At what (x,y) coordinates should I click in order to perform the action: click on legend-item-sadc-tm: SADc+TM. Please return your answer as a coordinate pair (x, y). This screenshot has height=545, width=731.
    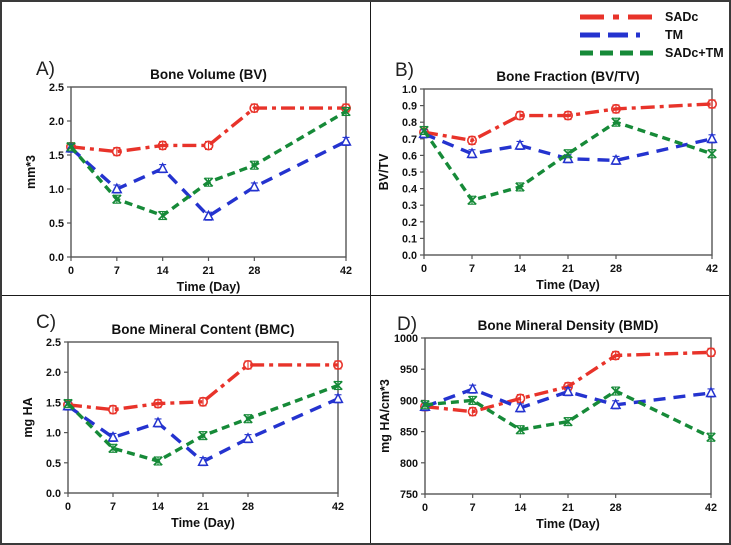
    Looking at the image, I should click on (652, 52).